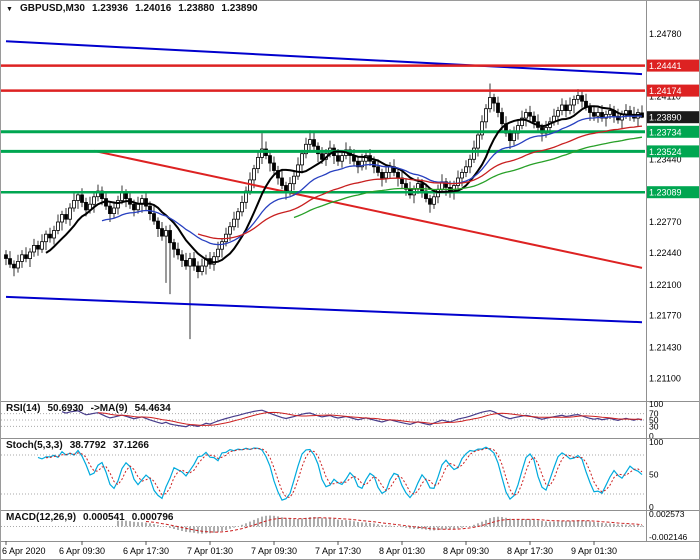 The width and height of the screenshot is (700, 560). I want to click on rsi-line, so click(352, 418).